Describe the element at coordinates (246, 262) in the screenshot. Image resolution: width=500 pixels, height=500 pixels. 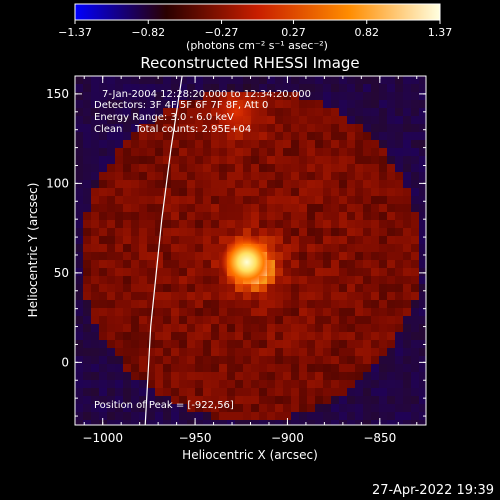
I see `peak-source` at that location.